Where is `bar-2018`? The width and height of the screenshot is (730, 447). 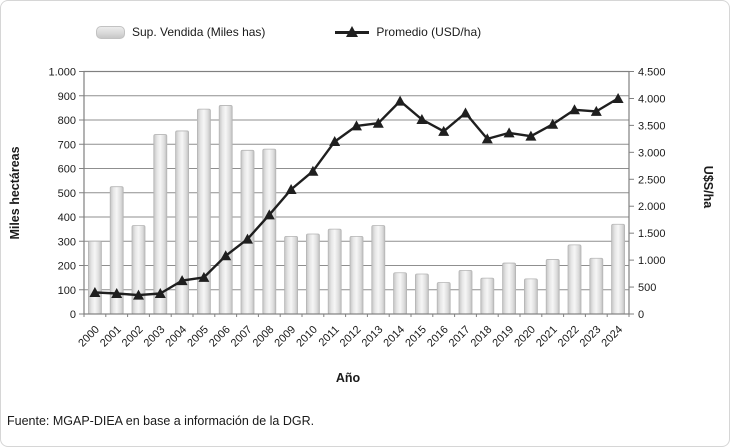 bar-2018 is located at coordinates (487, 296).